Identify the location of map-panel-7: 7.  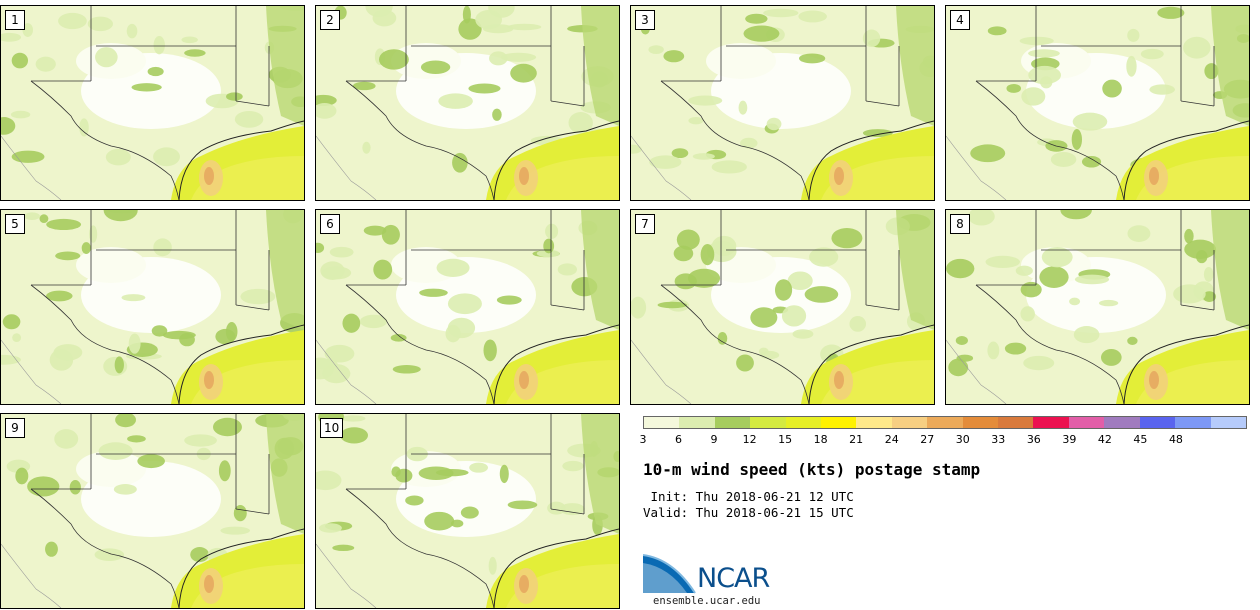
(782, 307).